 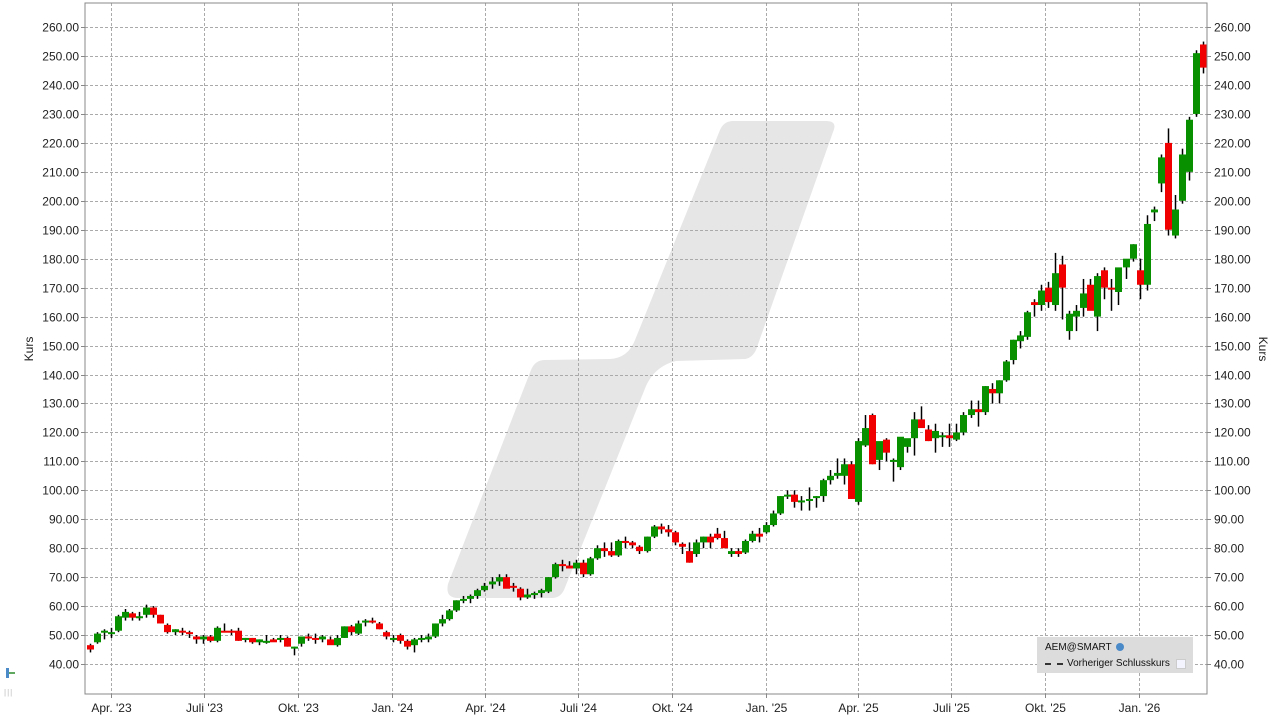 What do you see at coordinates (1232, 404) in the screenshot?
I see `y-tick-label: 130.00` at bounding box center [1232, 404].